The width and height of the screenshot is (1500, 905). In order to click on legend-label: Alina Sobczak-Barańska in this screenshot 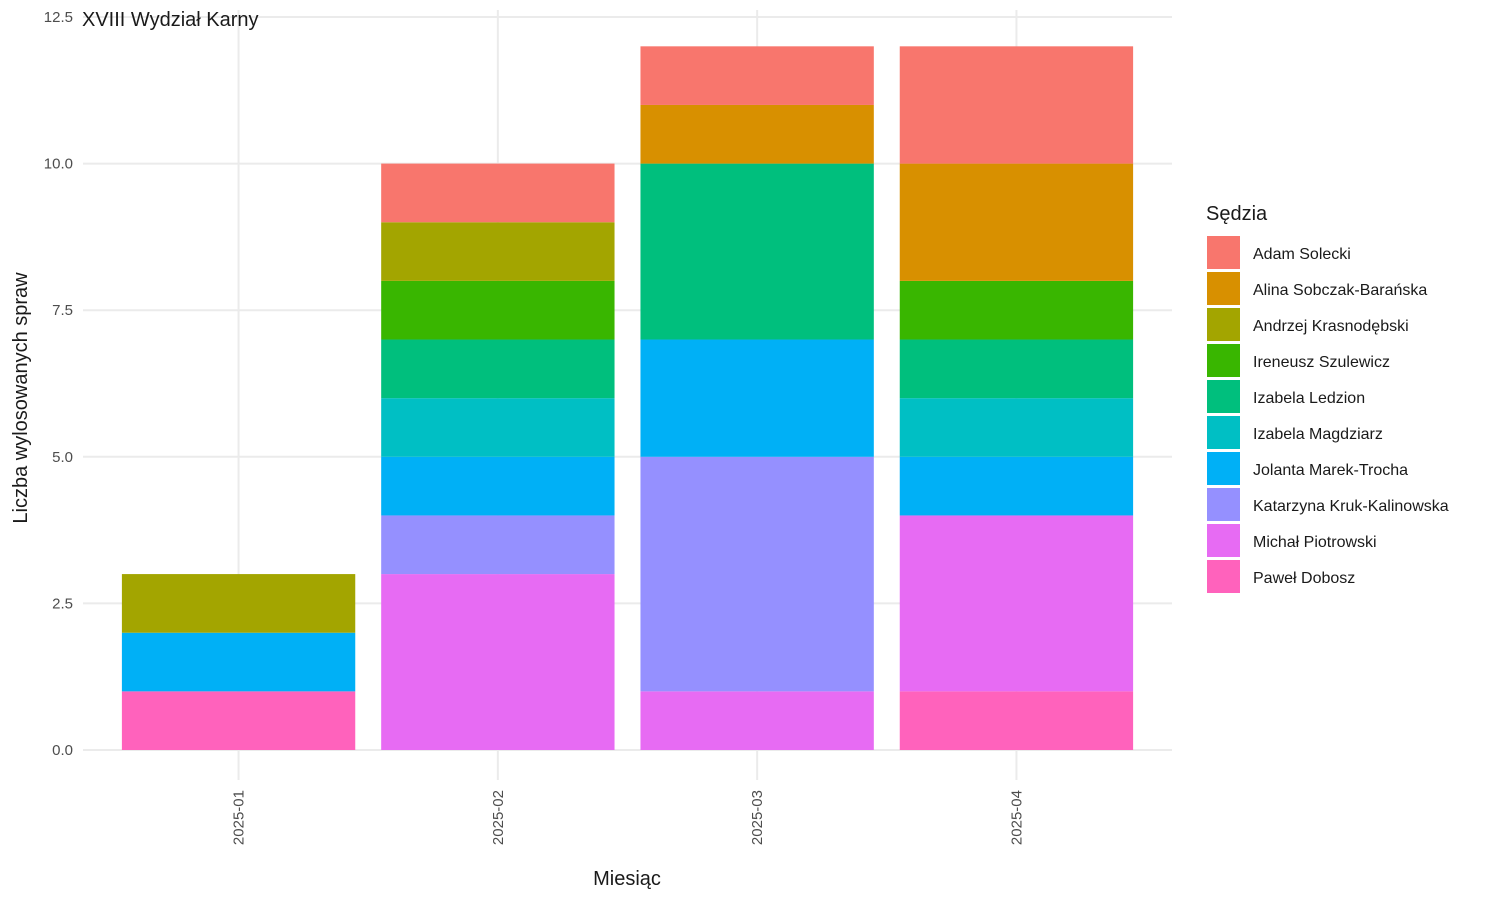, I will do `click(1340, 290)`.